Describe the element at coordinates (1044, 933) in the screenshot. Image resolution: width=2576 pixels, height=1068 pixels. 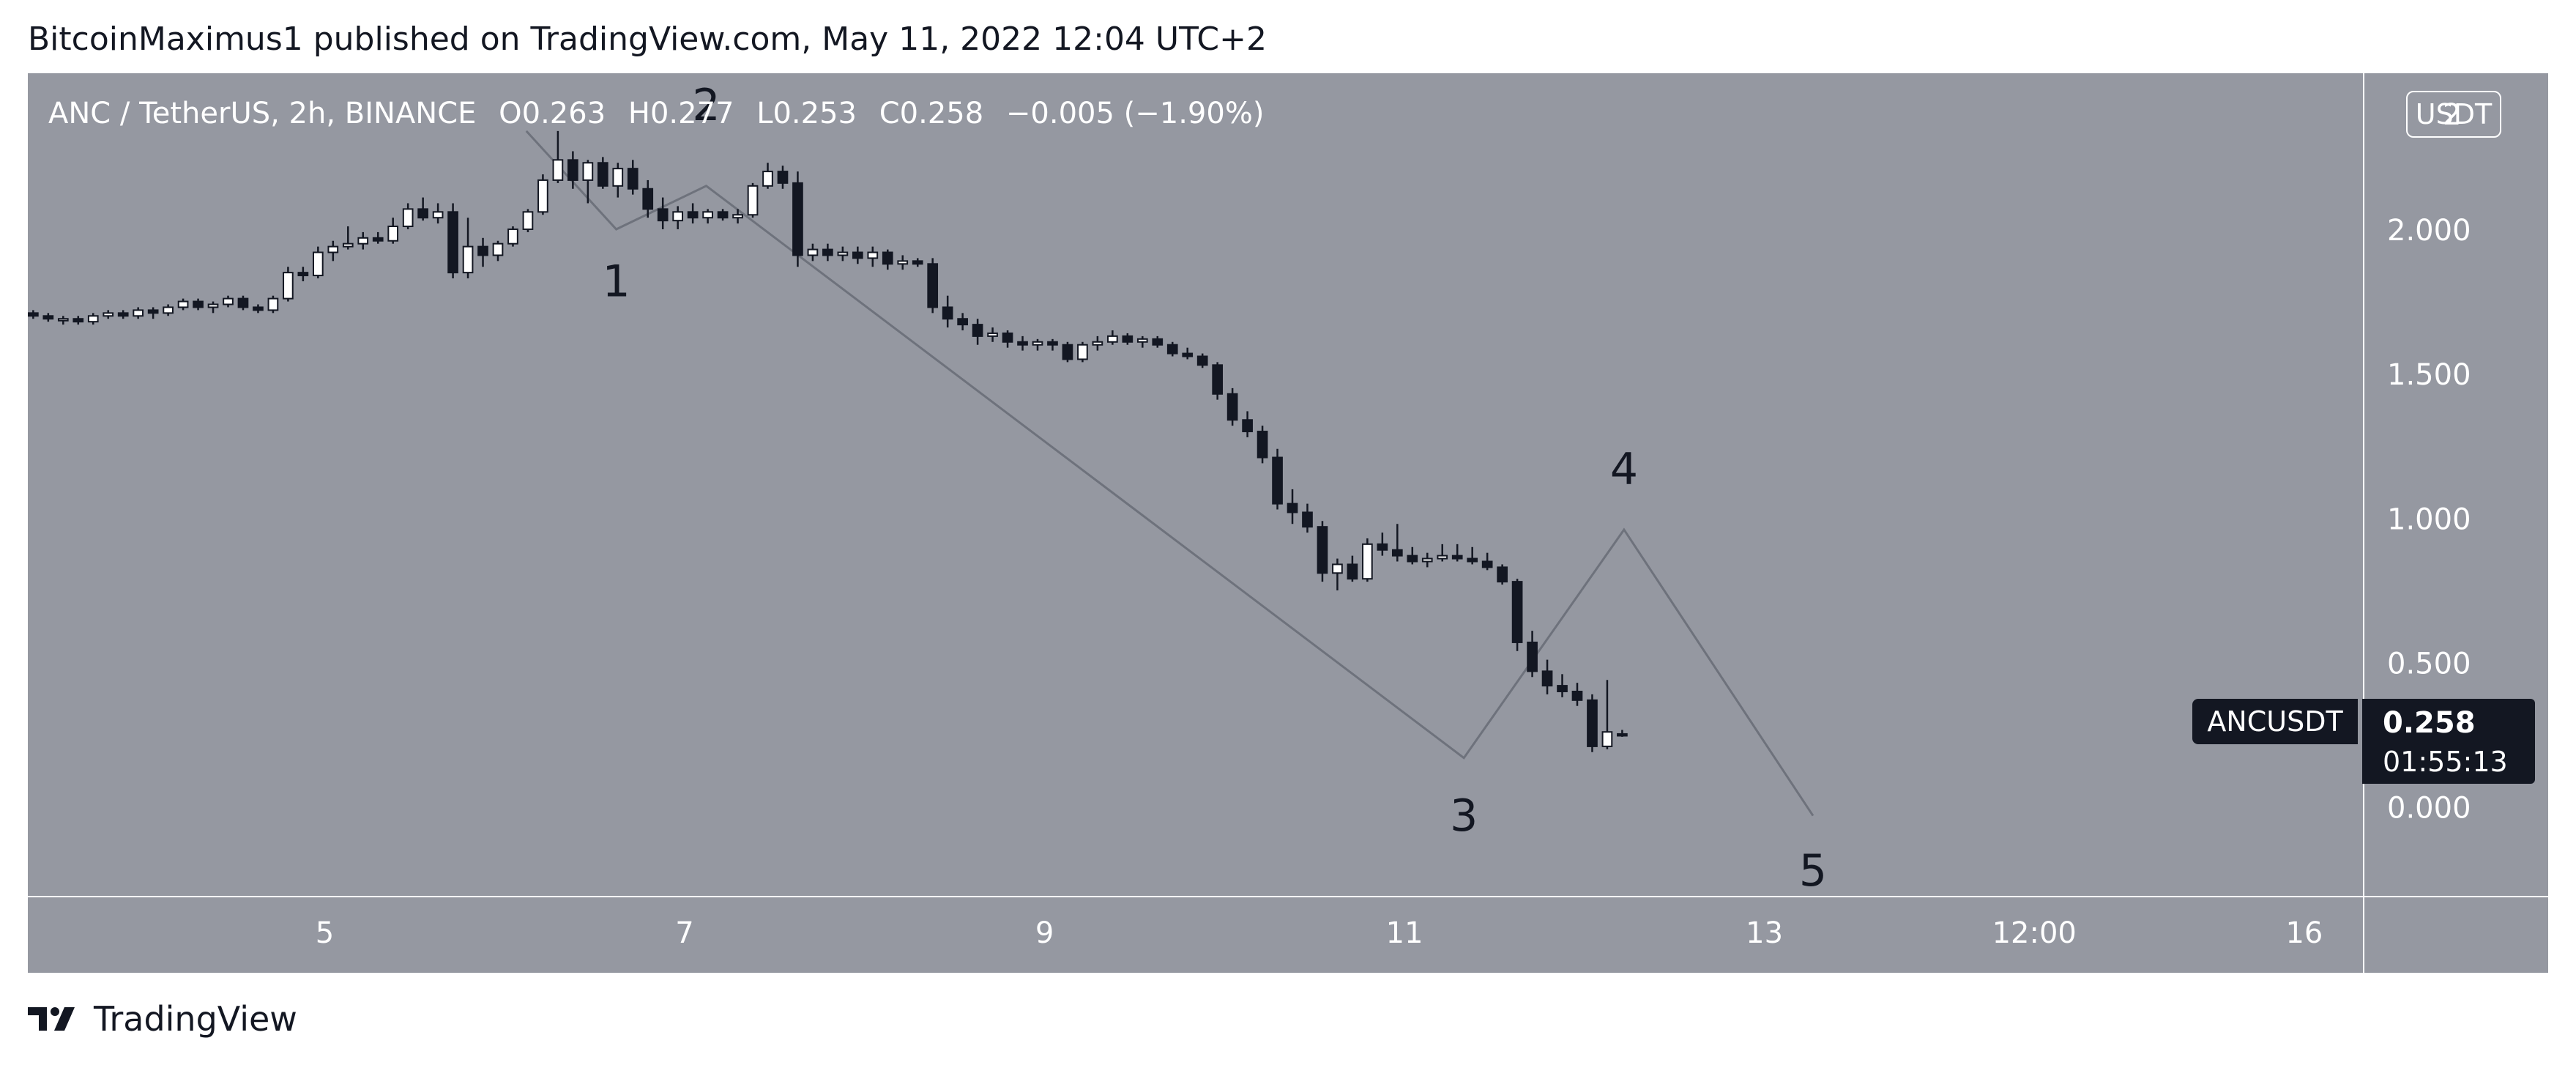
I see `x-tick-label: 9` at that location.